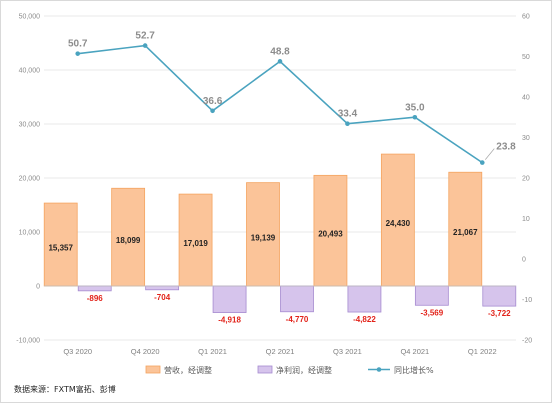 This screenshot has height=405, width=554. Describe the element at coordinates (280, 351) in the screenshot. I see `x-tick-label: Q2 2021` at that location.